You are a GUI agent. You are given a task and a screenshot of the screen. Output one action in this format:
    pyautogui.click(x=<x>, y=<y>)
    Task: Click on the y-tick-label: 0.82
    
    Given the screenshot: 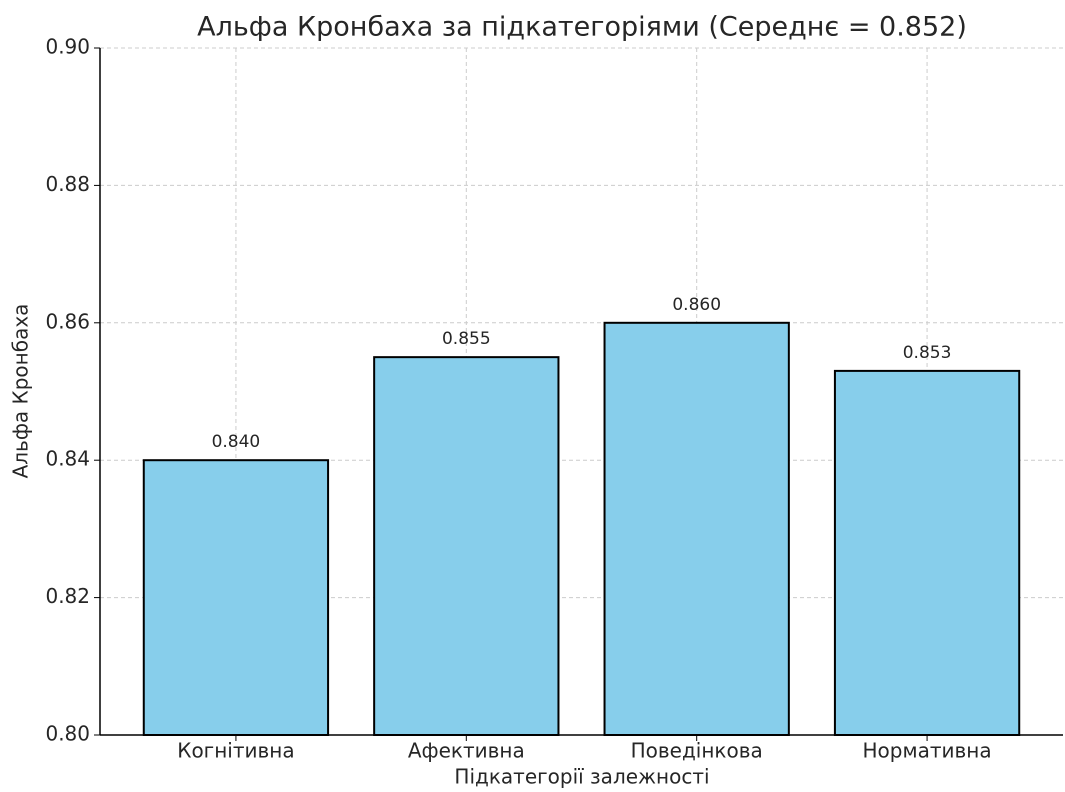 What is the action you would take?
    pyautogui.click(x=67, y=596)
    